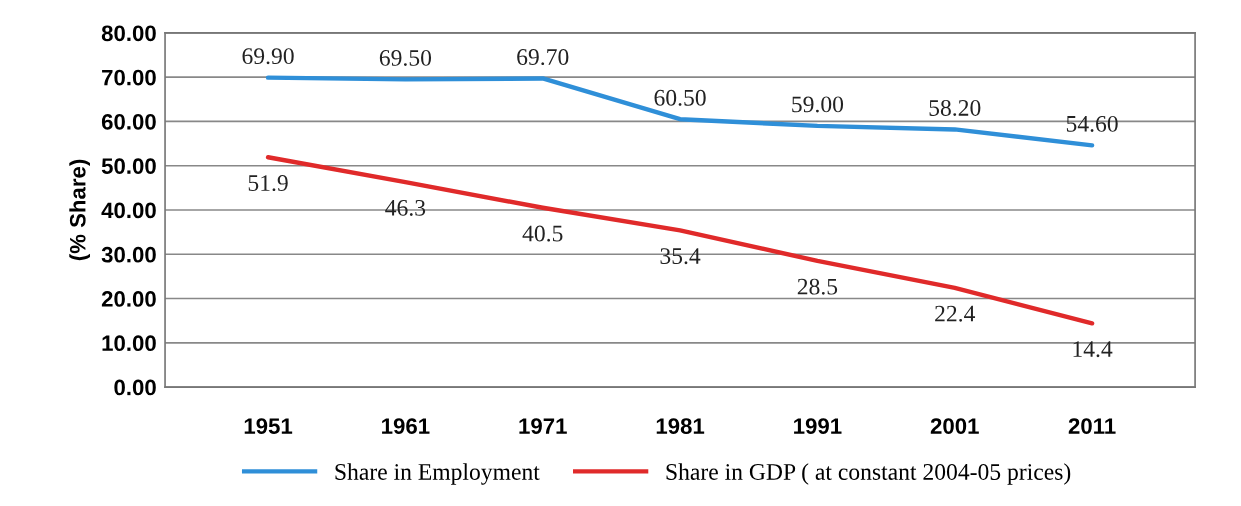  I want to click on data-label: 69.50, so click(405, 57).